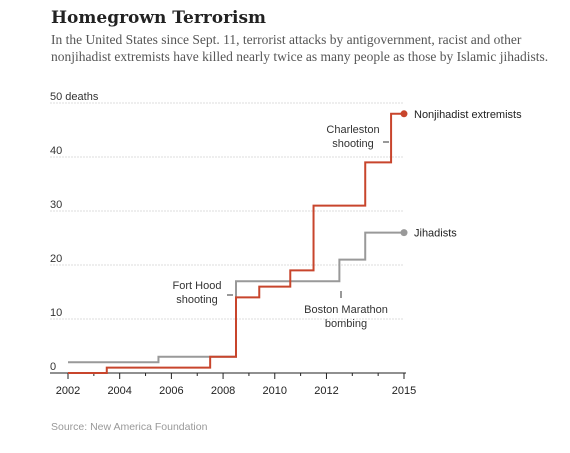 The image size is (570, 453). What do you see at coordinates (56, 151) in the screenshot?
I see `y-tick-label-40: 40` at bounding box center [56, 151].